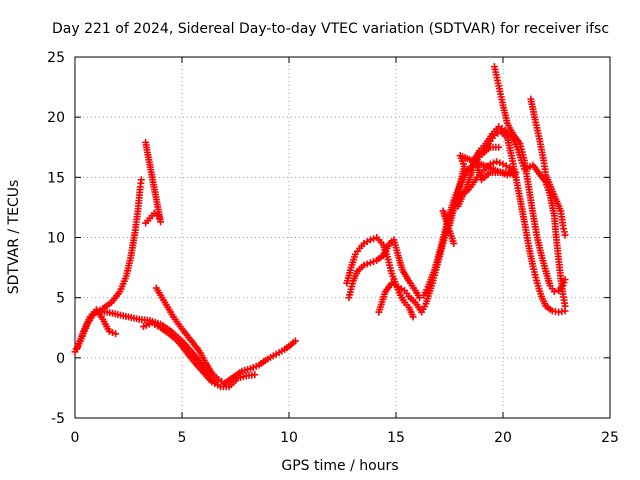  I want to click on x-tick-label: 15, so click(396, 438).